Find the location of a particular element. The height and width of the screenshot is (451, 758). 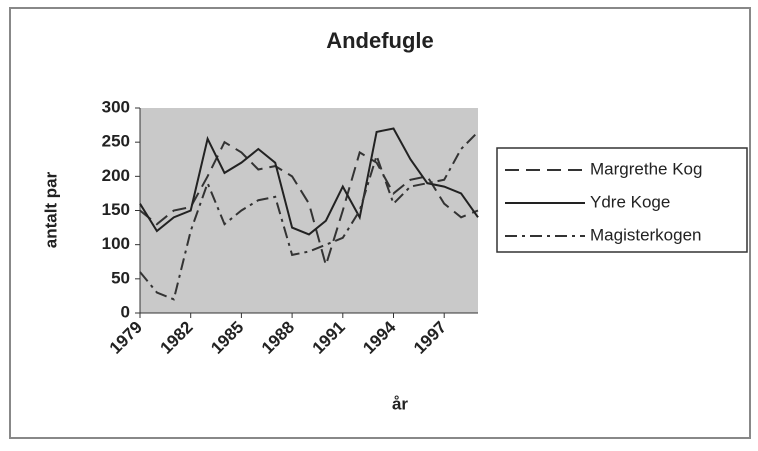

y-tick-label: 100 is located at coordinates (116, 243).